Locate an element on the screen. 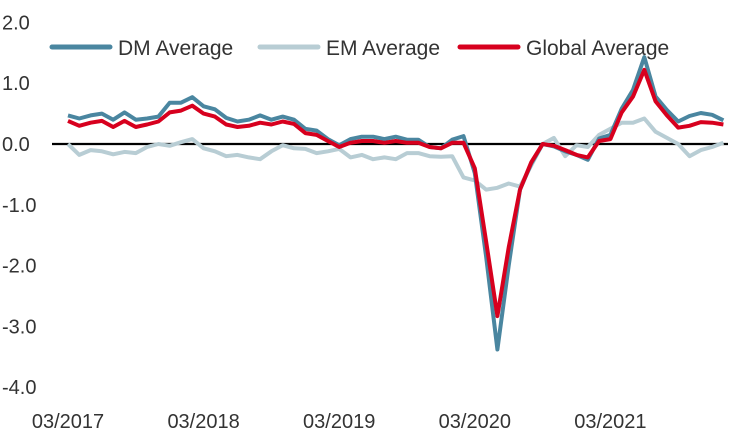 The image size is (749, 444). legend-label: DM Average is located at coordinates (175, 48).